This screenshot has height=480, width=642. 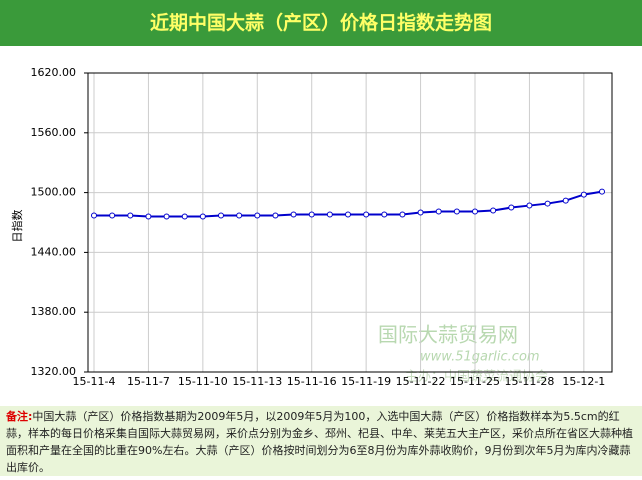 What do you see at coordinates (475, 381) in the screenshot?
I see `x-tick-label: 15-11-25` at bounding box center [475, 381].